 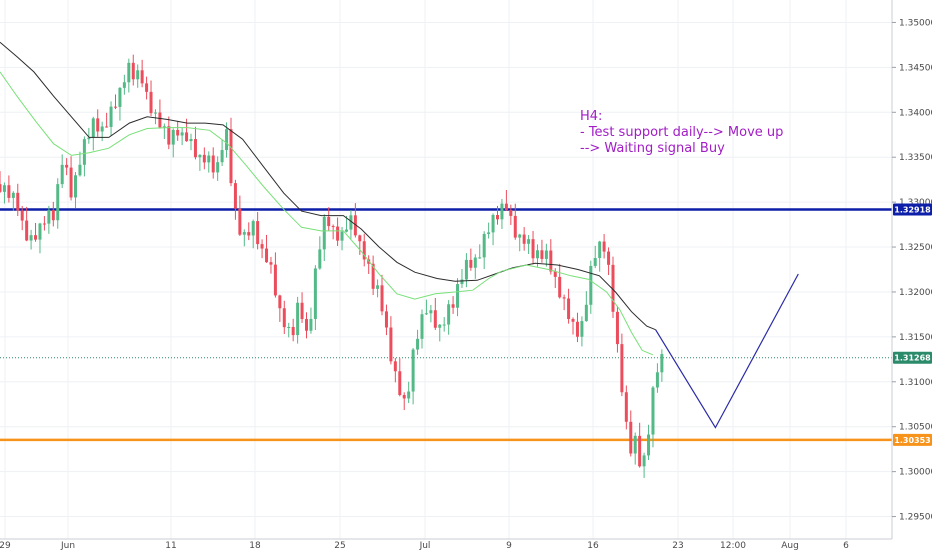 I want to click on date-tick-label: 18, so click(x=255, y=545).